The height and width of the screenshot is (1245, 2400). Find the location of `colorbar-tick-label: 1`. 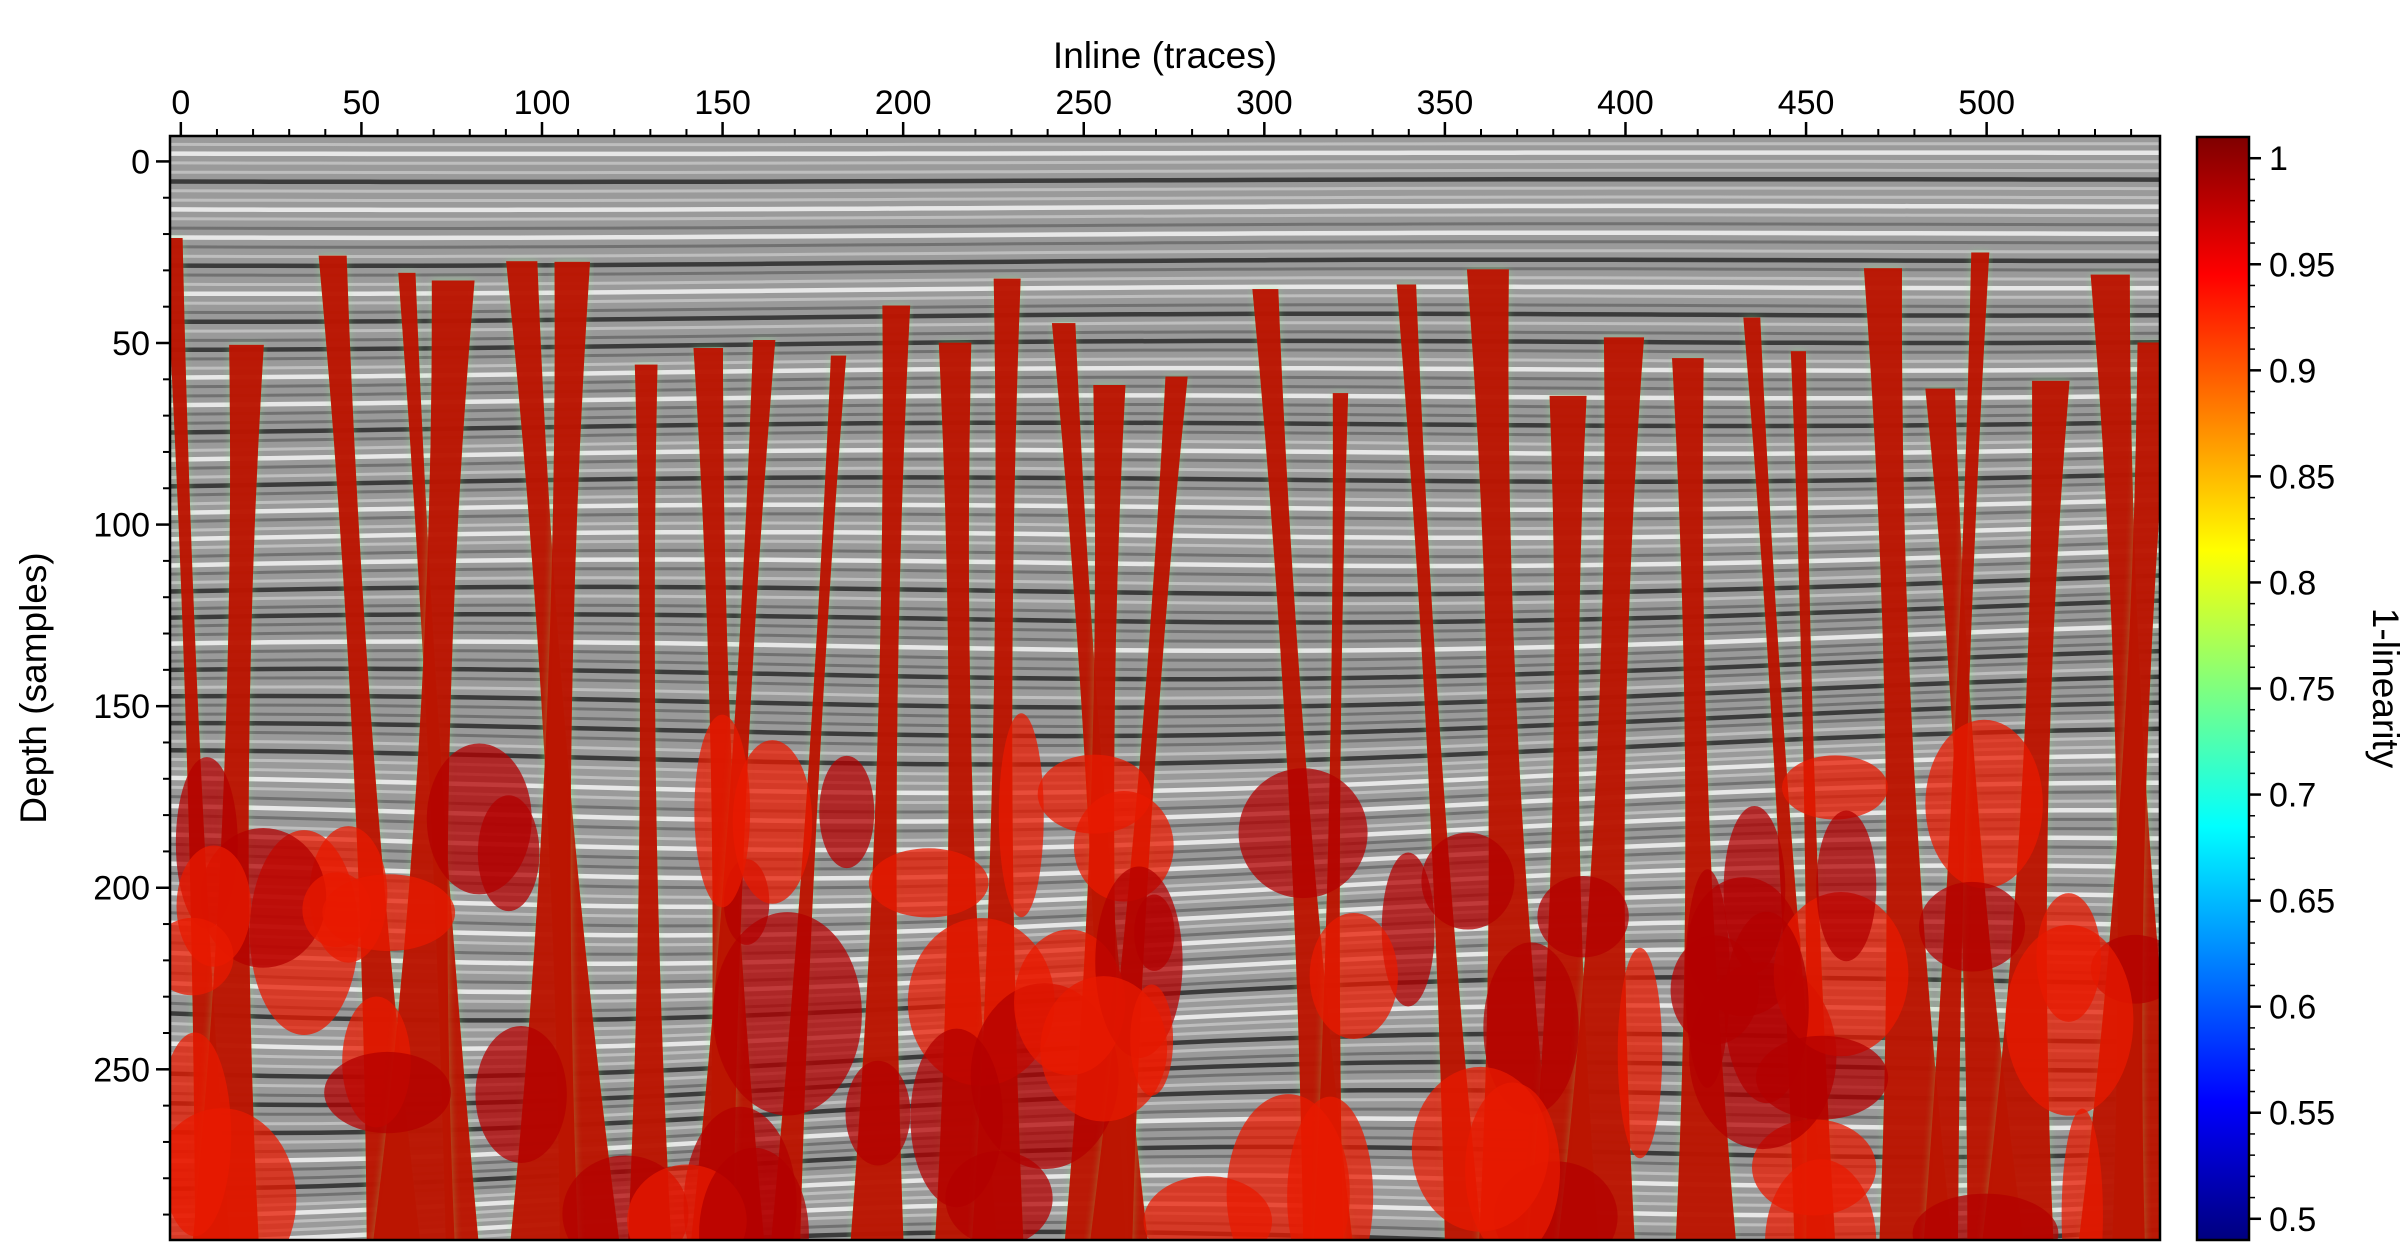

colorbar-tick-label: 1 is located at coordinates (2278, 159).